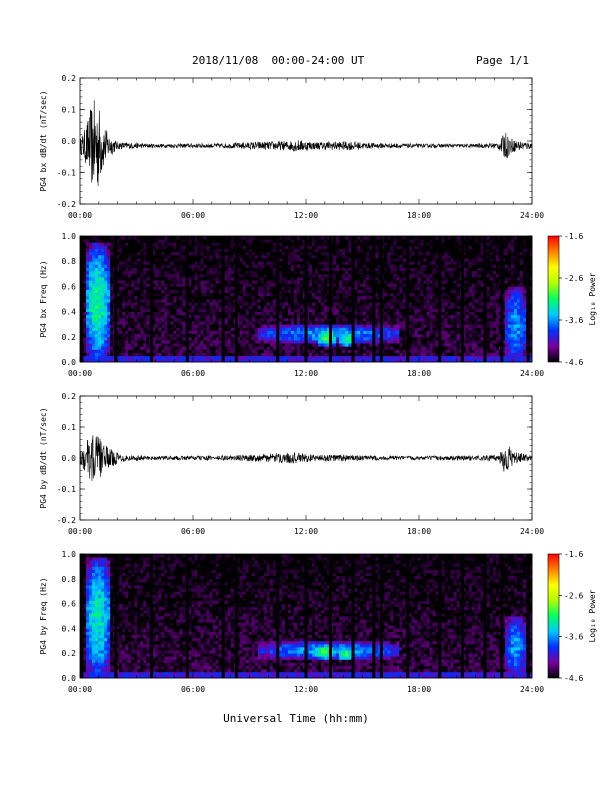  Describe the element at coordinates (296, 718) in the screenshot. I see `x-axis-label: Universal Time (hh:mm)` at that location.